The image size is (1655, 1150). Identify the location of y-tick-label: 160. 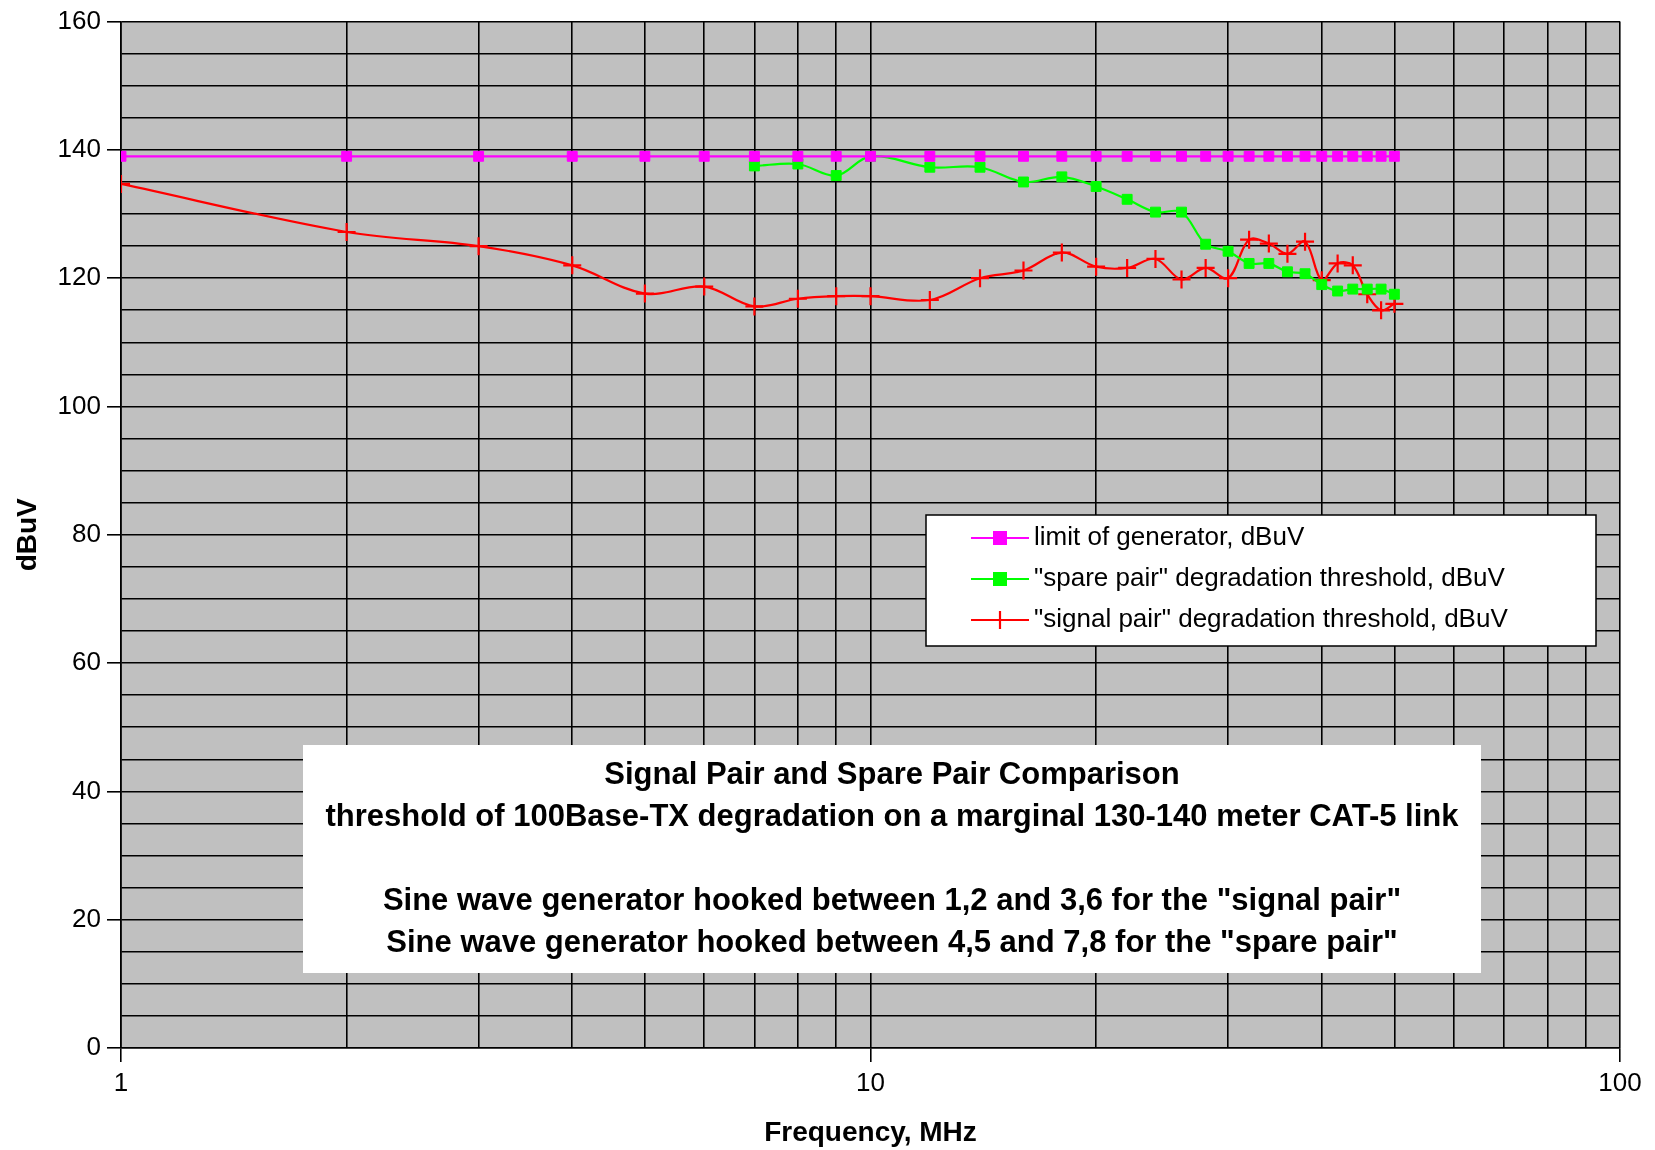
(79, 19).